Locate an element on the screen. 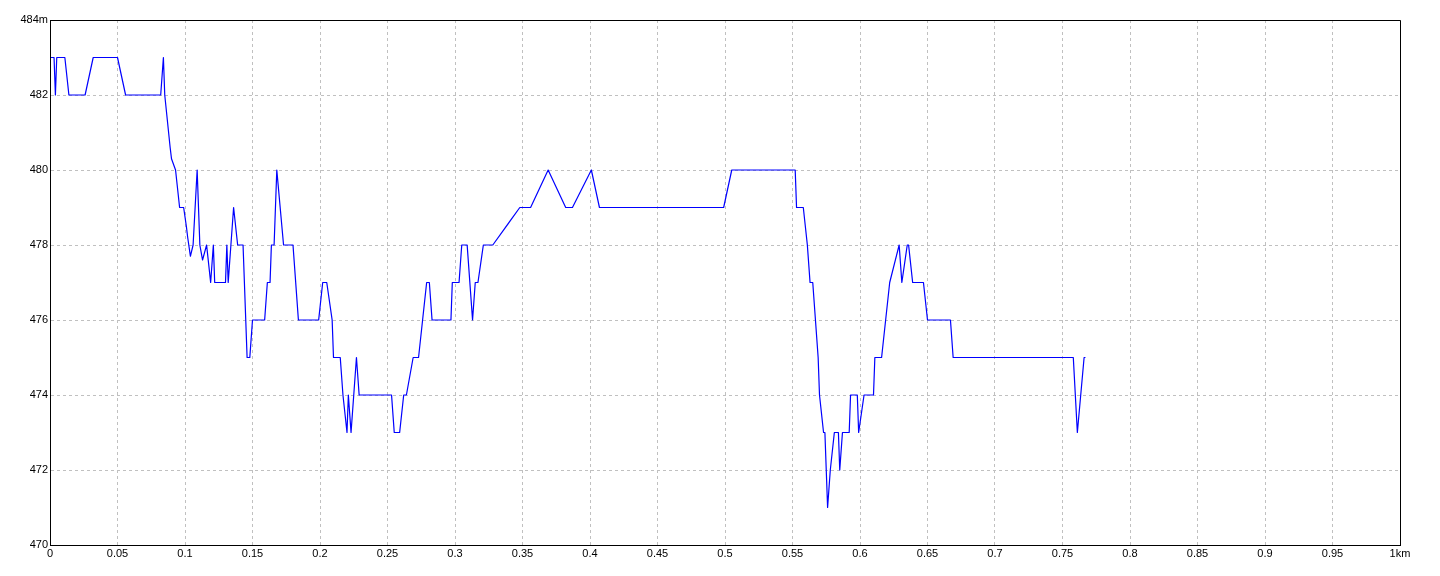 This screenshot has height=576, width=1440. y-tick-label: 476 is located at coordinates (38, 319).